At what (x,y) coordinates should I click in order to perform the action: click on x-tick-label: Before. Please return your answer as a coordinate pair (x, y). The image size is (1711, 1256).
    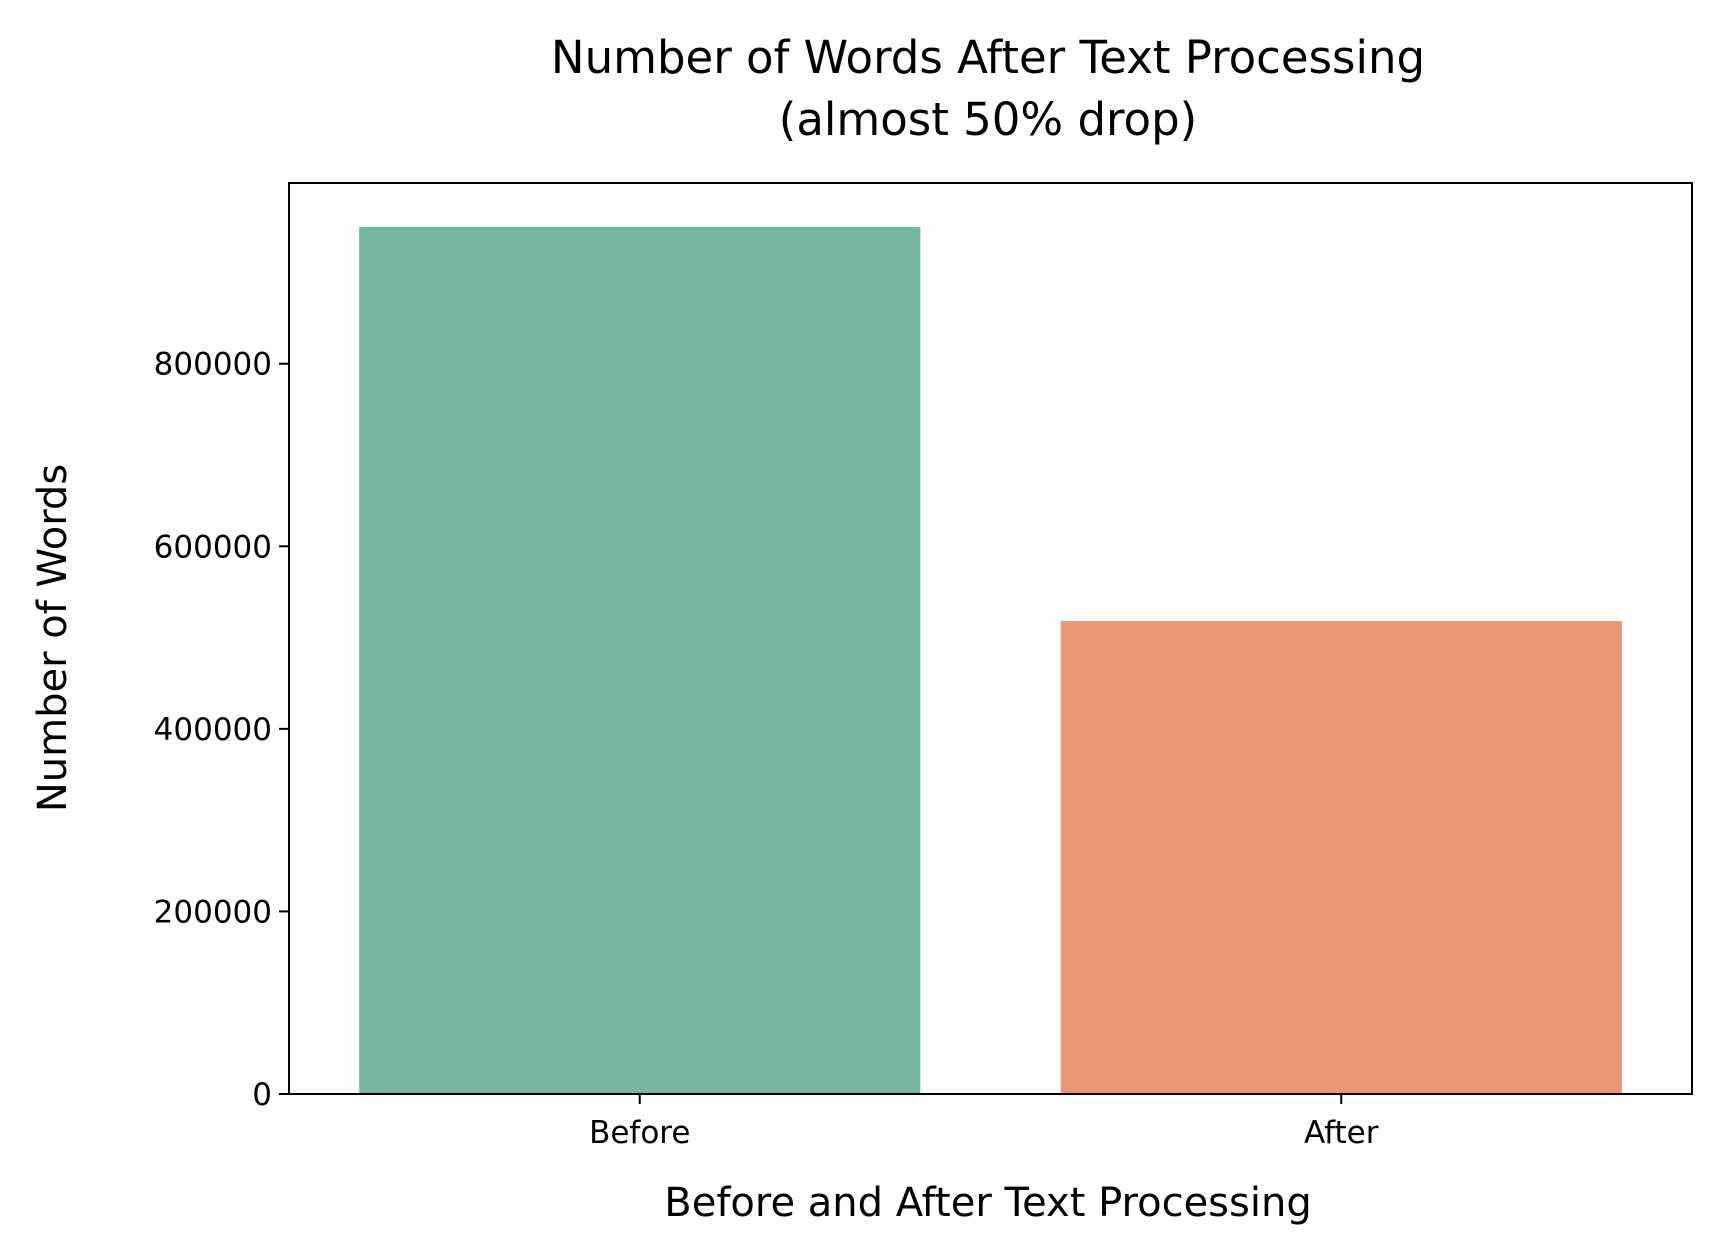
    Looking at the image, I should click on (639, 1133).